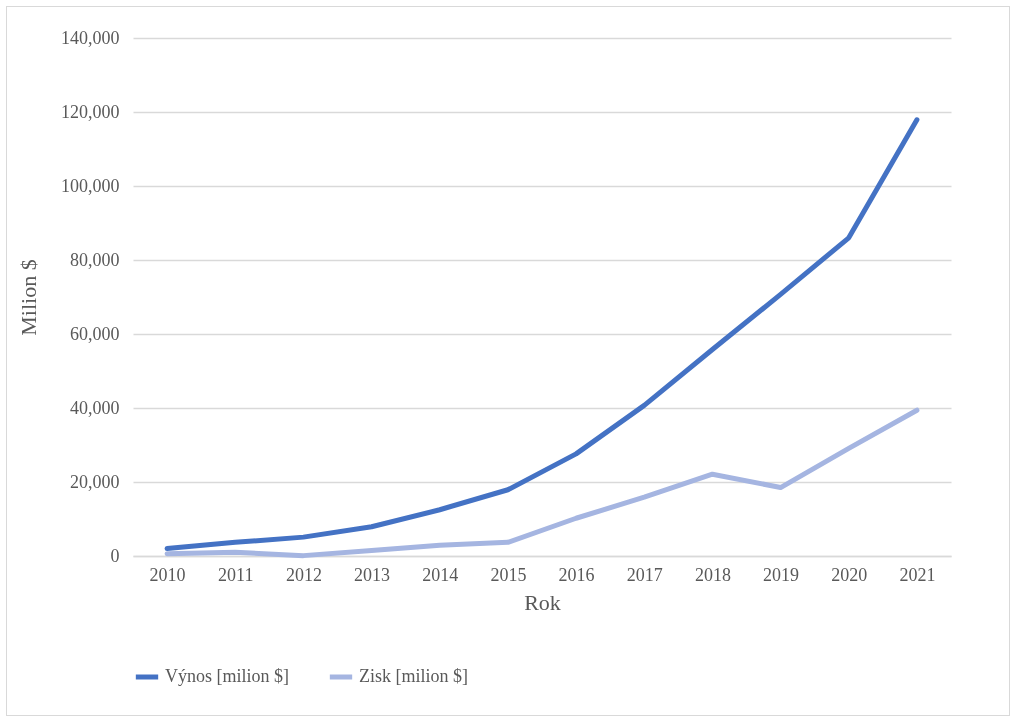  I want to click on x-tick-label: 2010, so click(167, 574).